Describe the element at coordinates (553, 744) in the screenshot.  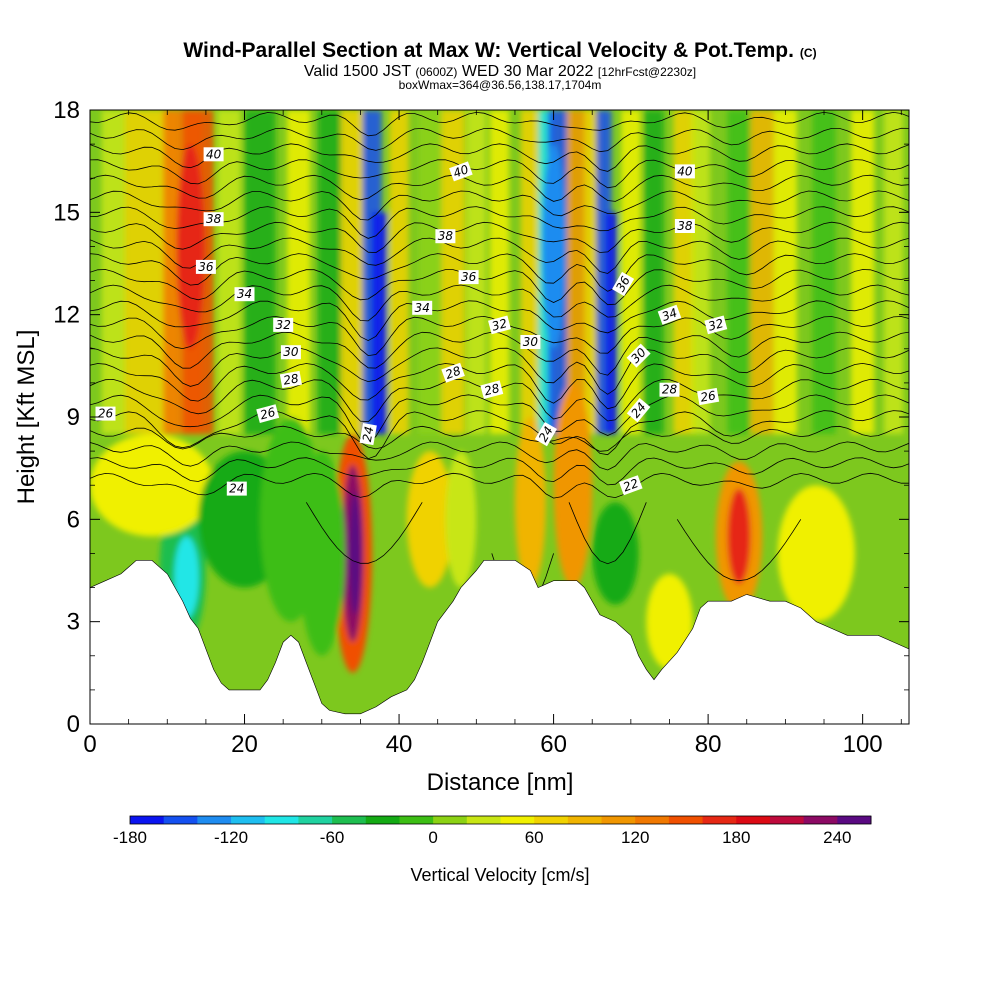
I see `x-tick-label: 60` at that location.